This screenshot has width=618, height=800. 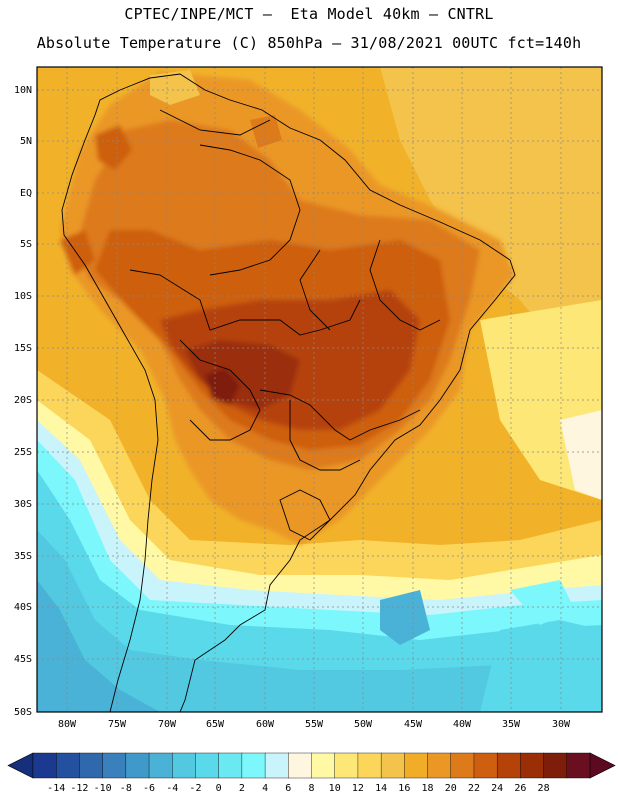 I want to click on colorbar-label: 4, so click(x=265, y=788).